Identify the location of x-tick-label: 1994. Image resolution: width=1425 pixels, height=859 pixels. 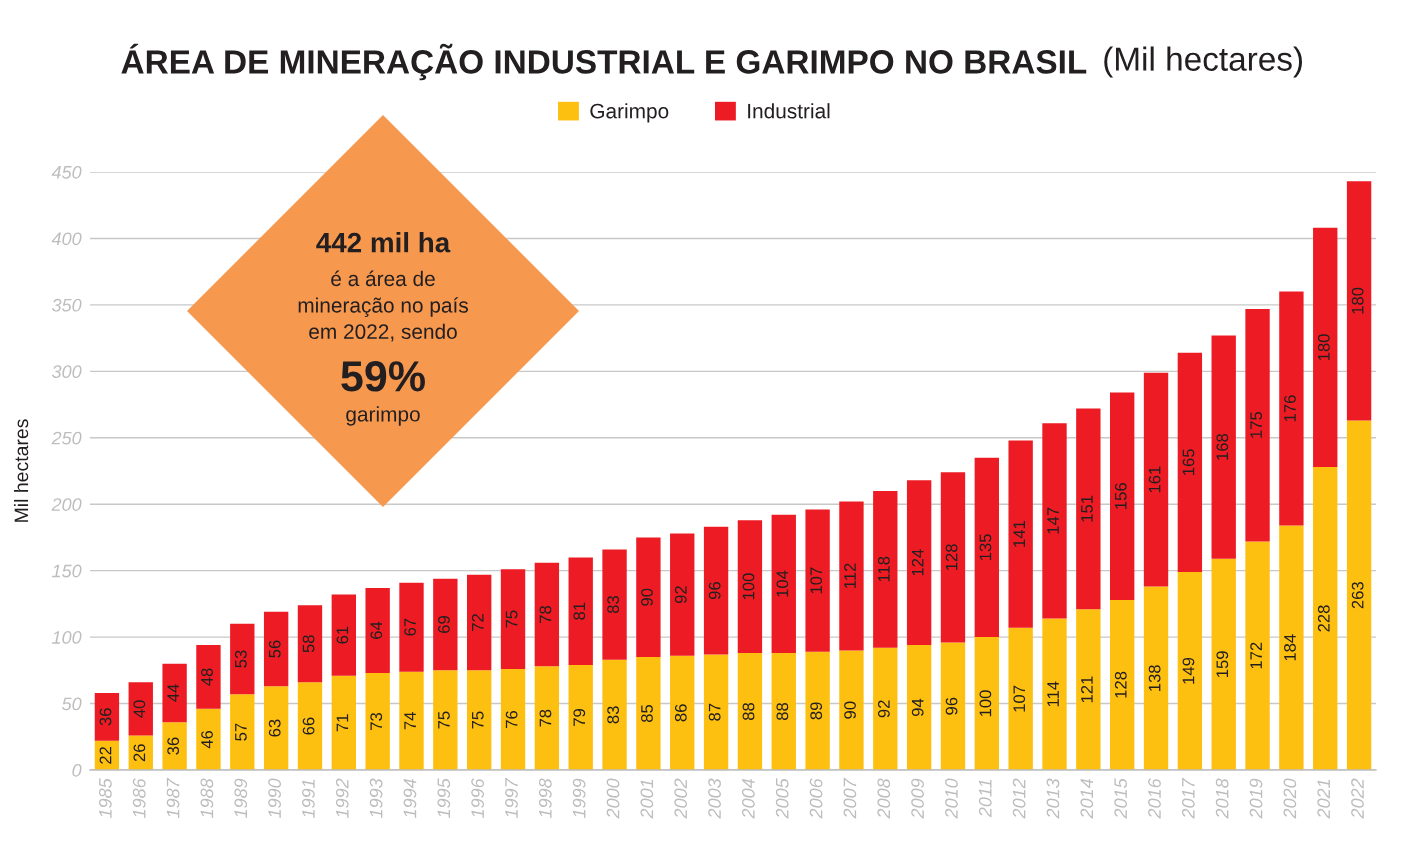
(410, 799).